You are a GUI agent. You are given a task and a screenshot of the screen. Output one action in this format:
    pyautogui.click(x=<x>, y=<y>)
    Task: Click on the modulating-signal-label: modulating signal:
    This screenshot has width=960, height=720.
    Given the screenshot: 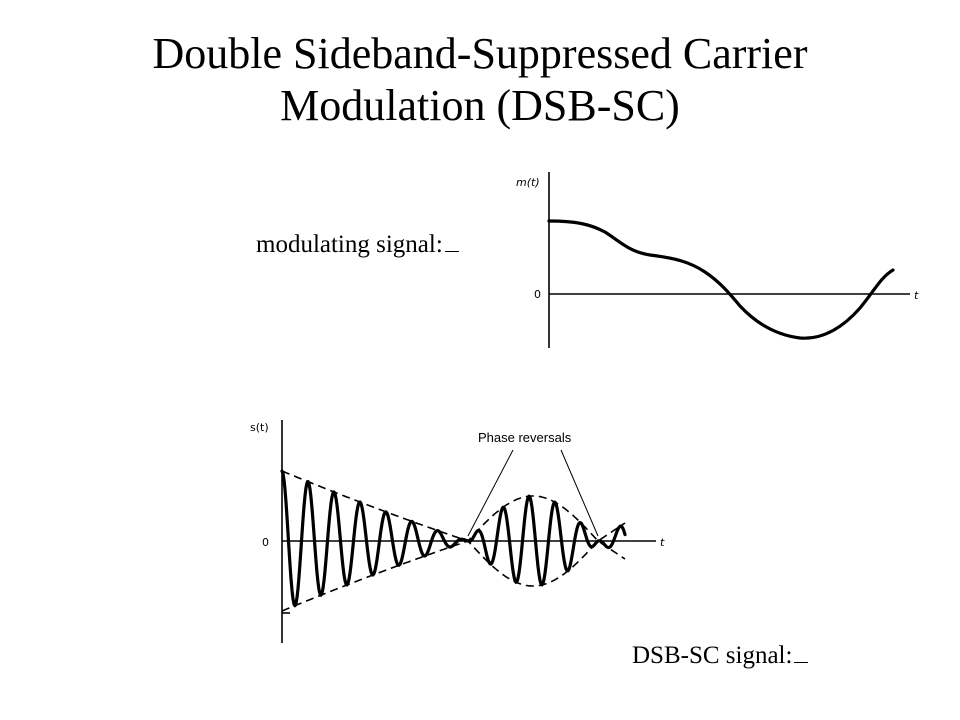 What is the action you would take?
    pyautogui.click(x=357, y=244)
    